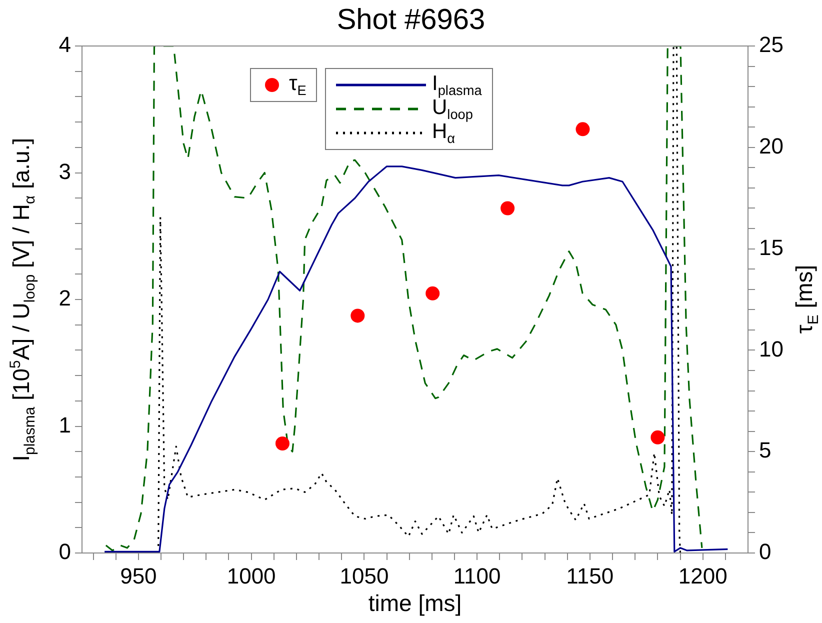  What do you see at coordinates (297, 85) in the screenshot?
I see `legend-label: τ$_{E}$` at bounding box center [297, 85].